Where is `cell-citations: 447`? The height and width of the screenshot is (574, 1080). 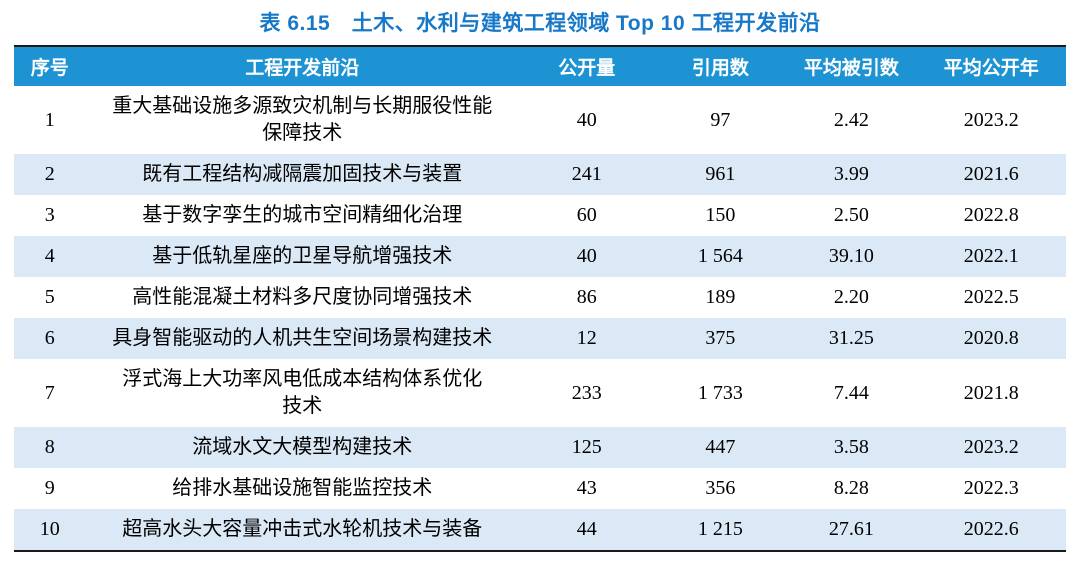 cell-citations: 447 is located at coordinates (720, 447).